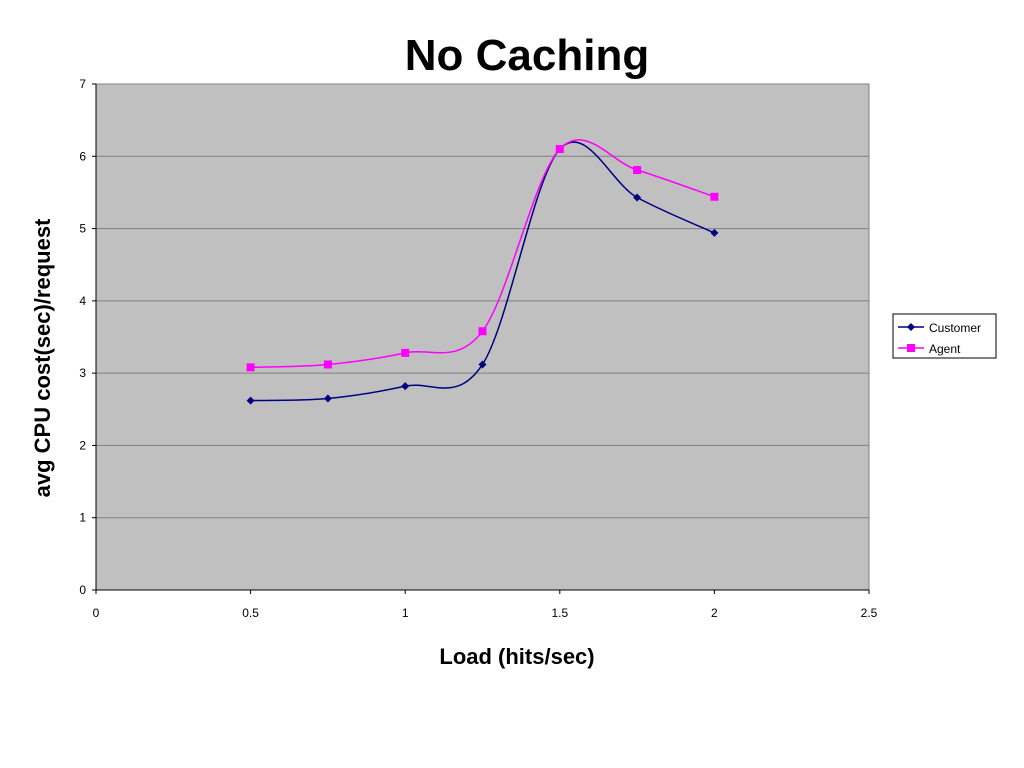 The height and width of the screenshot is (768, 1024). Describe the element at coordinates (944, 336) in the screenshot. I see `legend: Customer Agent` at that location.